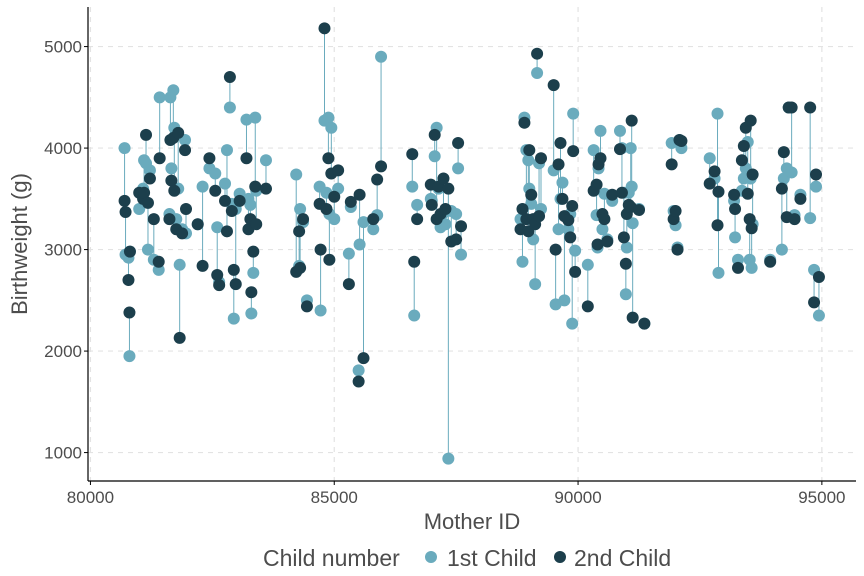 This screenshot has width=864, height=576. I want to click on y-tick-label: 5000, so click(63, 47).